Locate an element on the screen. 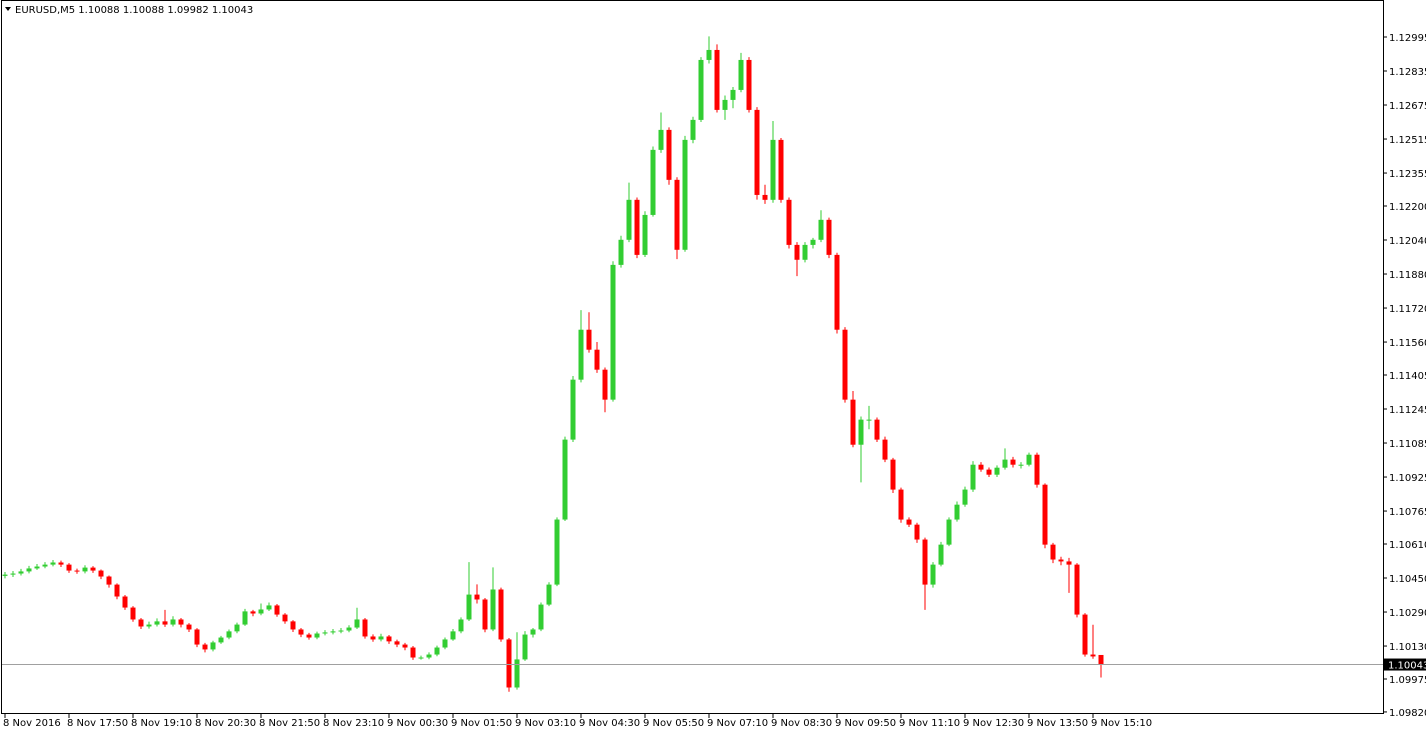 This screenshot has width=1426, height=735. y-tick-label: 1.09820 is located at coordinates (1407, 713).